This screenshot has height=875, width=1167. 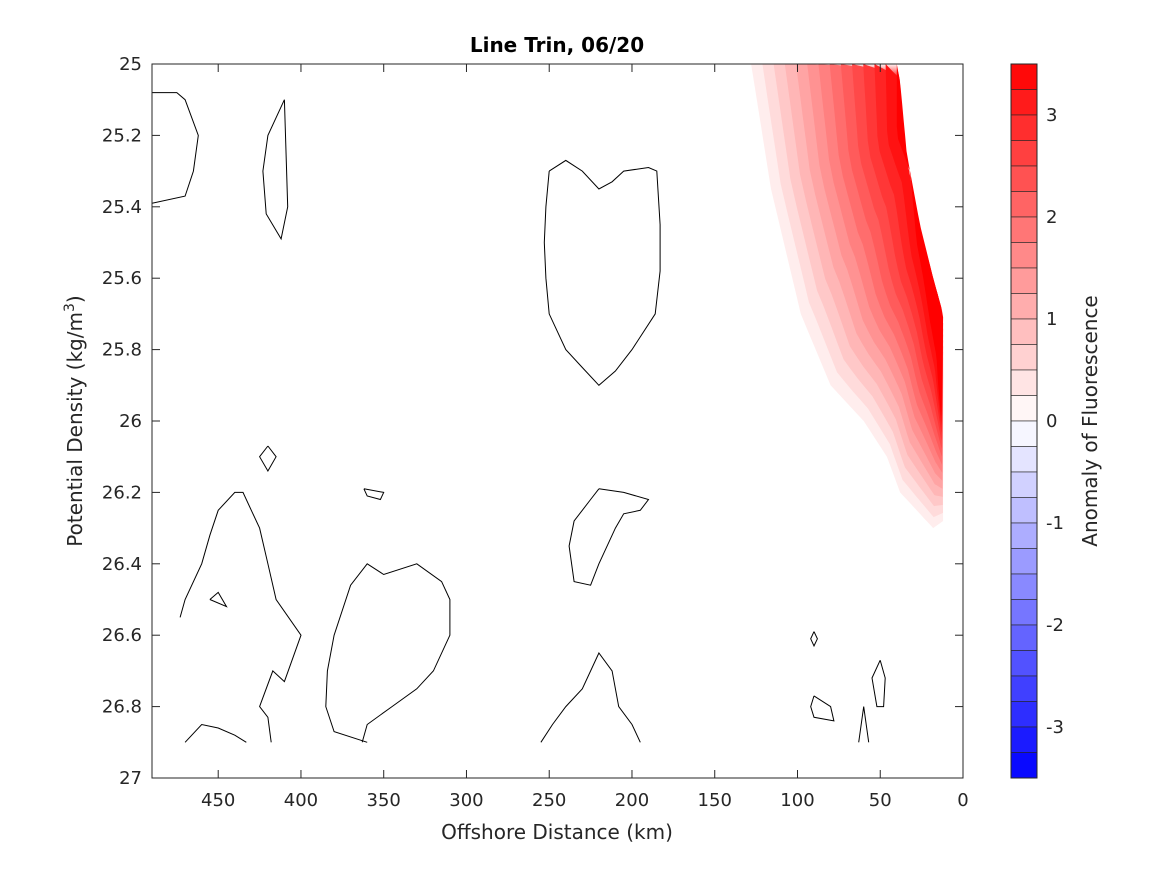 What do you see at coordinates (70, 307) in the screenshot?
I see `y-axis-label-superscript: 3` at bounding box center [70, 307].